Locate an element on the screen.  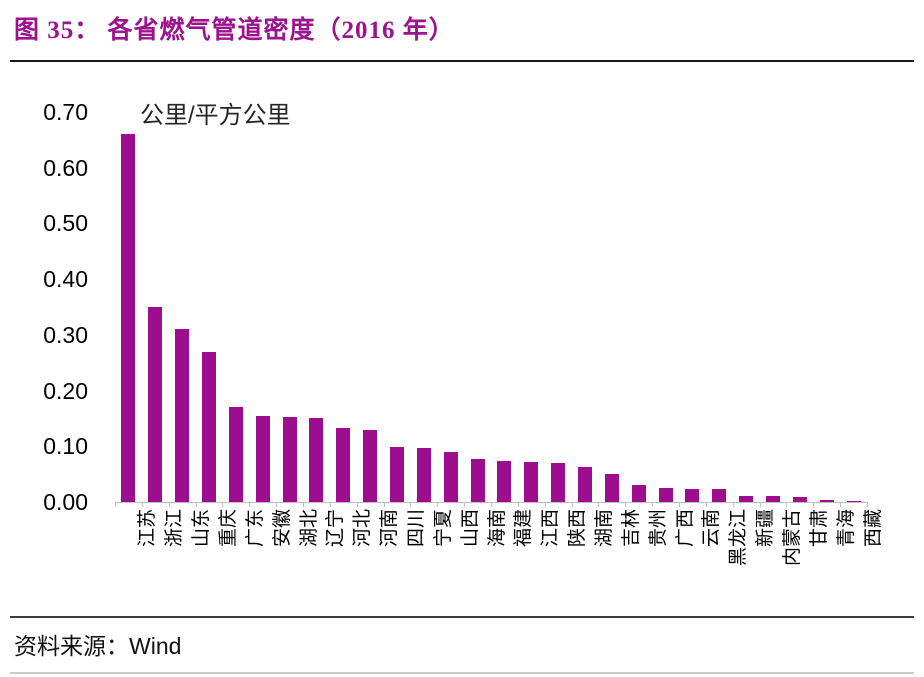
x-axis-label-辽宁: 辽宁 is located at coordinates (336, 528).